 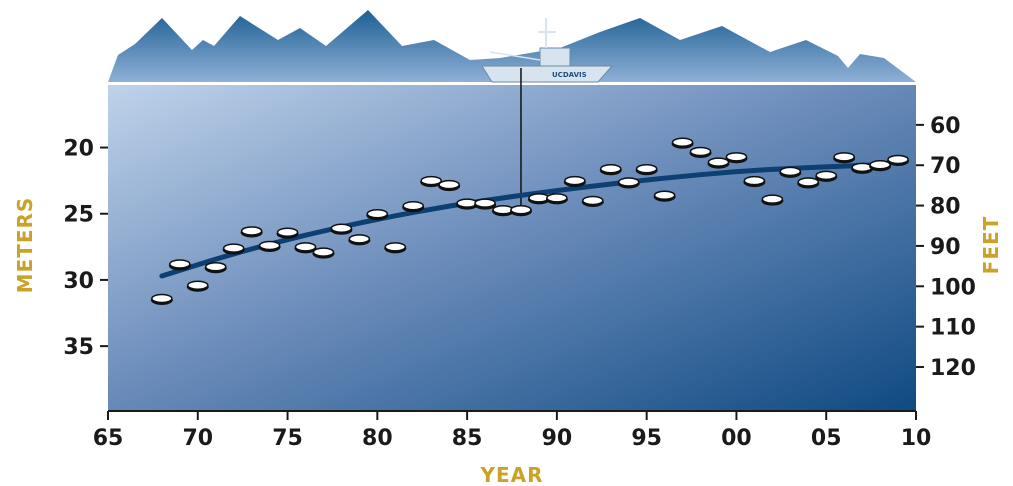 I want to click on y-right-tick-label: 100, so click(x=953, y=287).